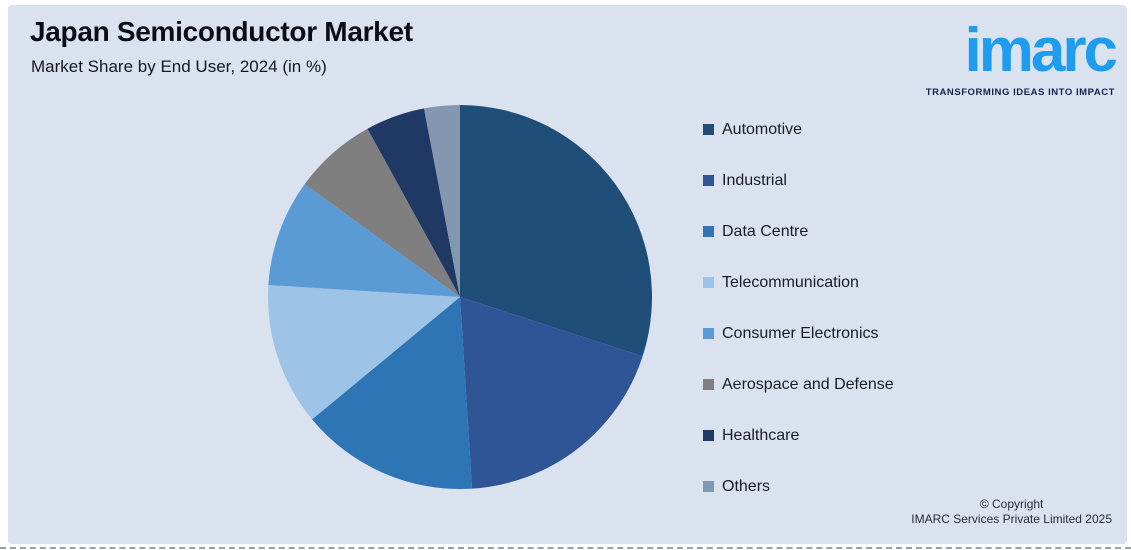 The height and width of the screenshot is (550, 1131). What do you see at coordinates (1011, 519) in the screenshot?
I see `copyright-line2: IMARC Services Private Limited 2025` at bounding box center [1011, 519].